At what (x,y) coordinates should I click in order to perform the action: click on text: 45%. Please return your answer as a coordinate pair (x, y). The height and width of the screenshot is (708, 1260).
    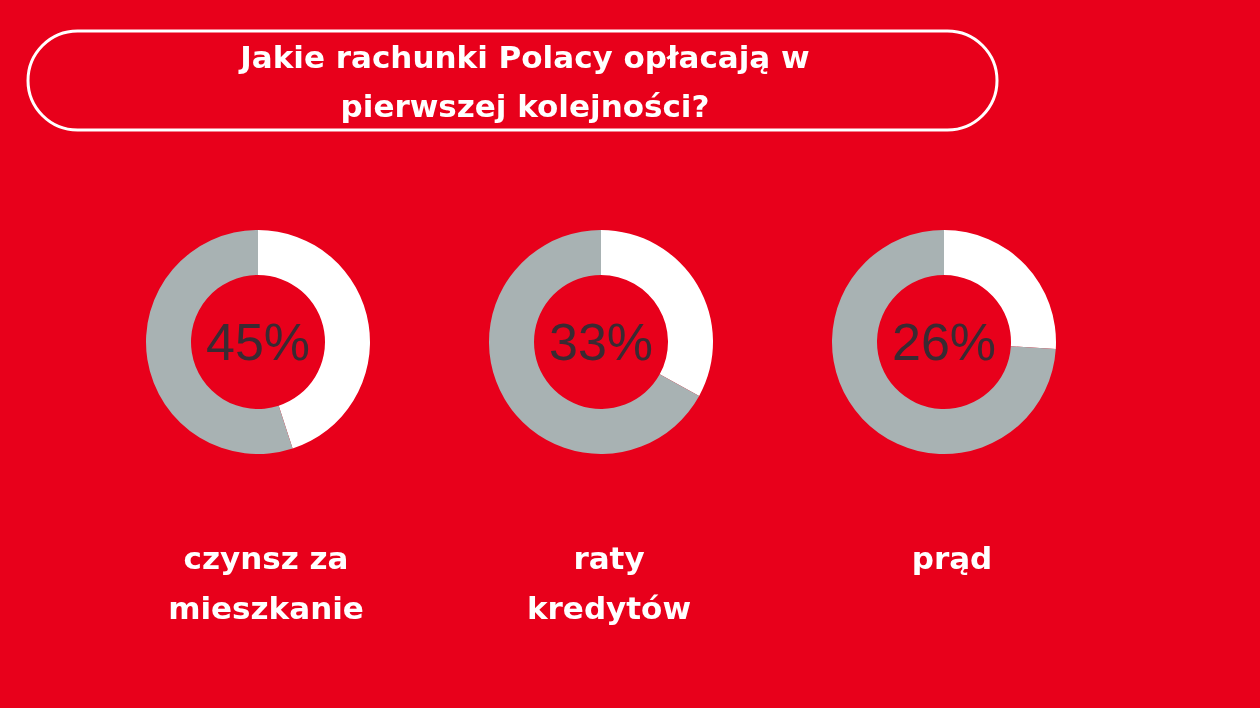
    Looking at the image, I should click on (258, 342).